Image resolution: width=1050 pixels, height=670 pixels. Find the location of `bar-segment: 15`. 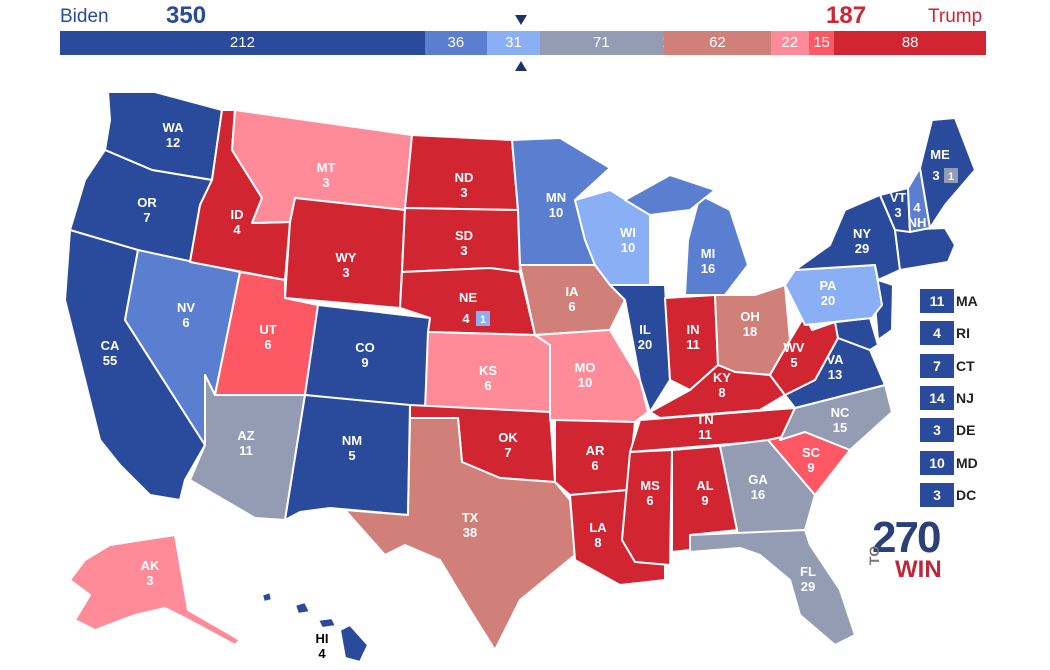

bar-segment: 15 is located at coordinates (821, 43).